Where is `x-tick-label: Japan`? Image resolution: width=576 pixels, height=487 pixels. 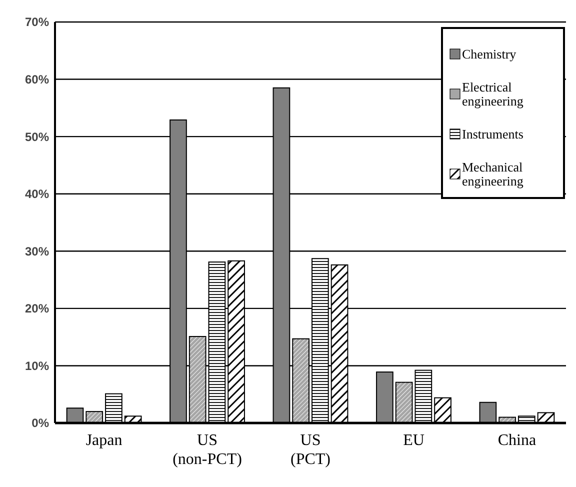
x-tick-label: Japan is located at coordinates (104, 440).